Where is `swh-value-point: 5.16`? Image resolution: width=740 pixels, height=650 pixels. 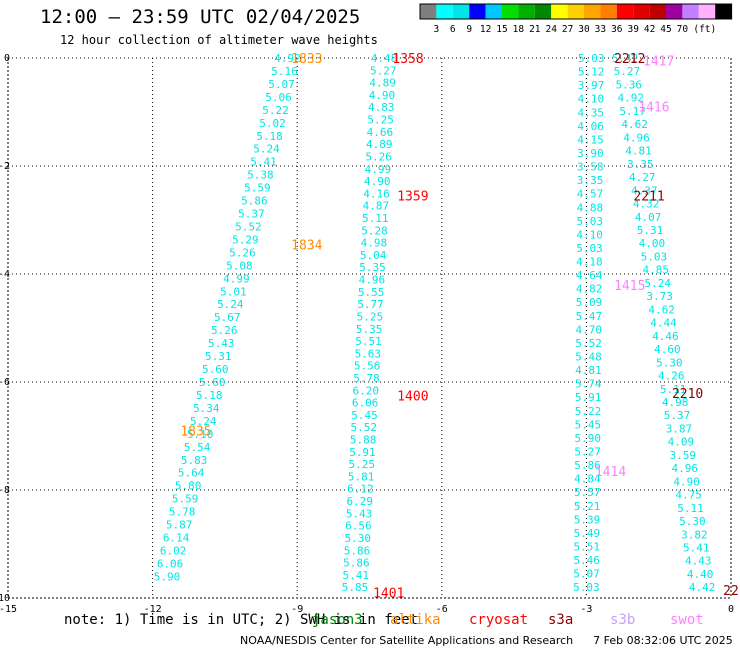 swh-value-point: 5.16 is located at coordinates (284, 71).